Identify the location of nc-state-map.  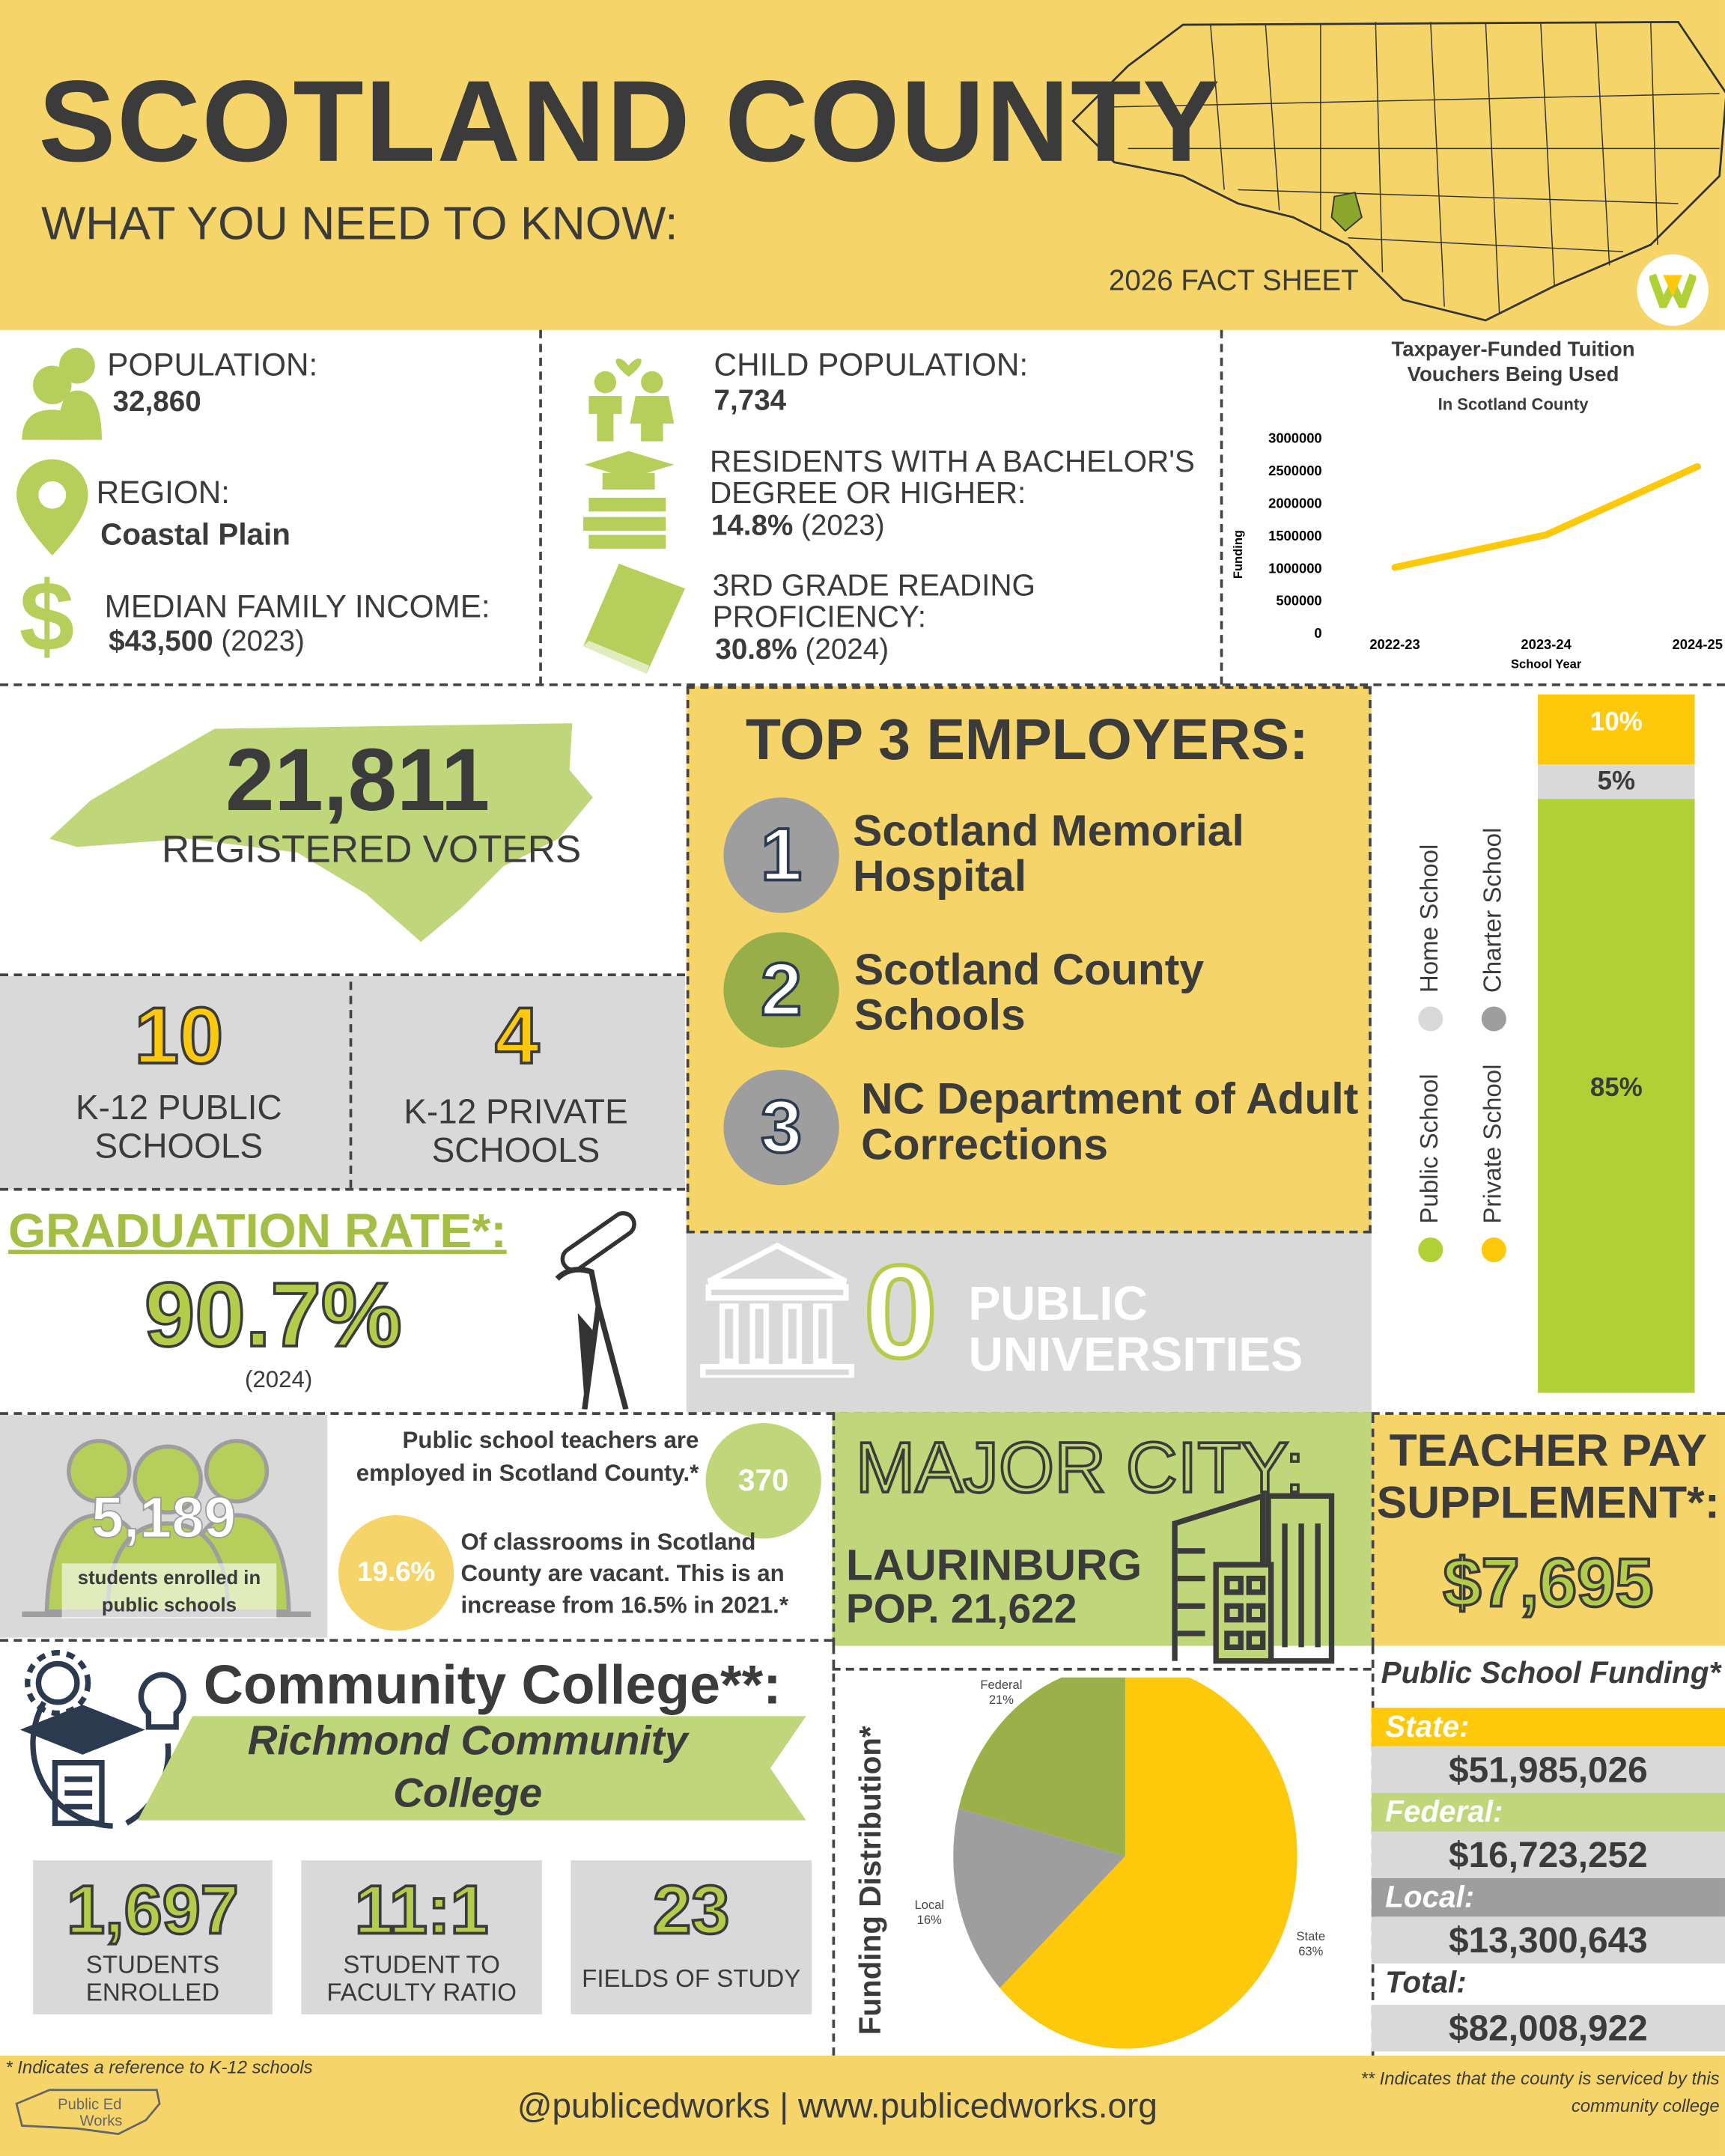
(321, 833).